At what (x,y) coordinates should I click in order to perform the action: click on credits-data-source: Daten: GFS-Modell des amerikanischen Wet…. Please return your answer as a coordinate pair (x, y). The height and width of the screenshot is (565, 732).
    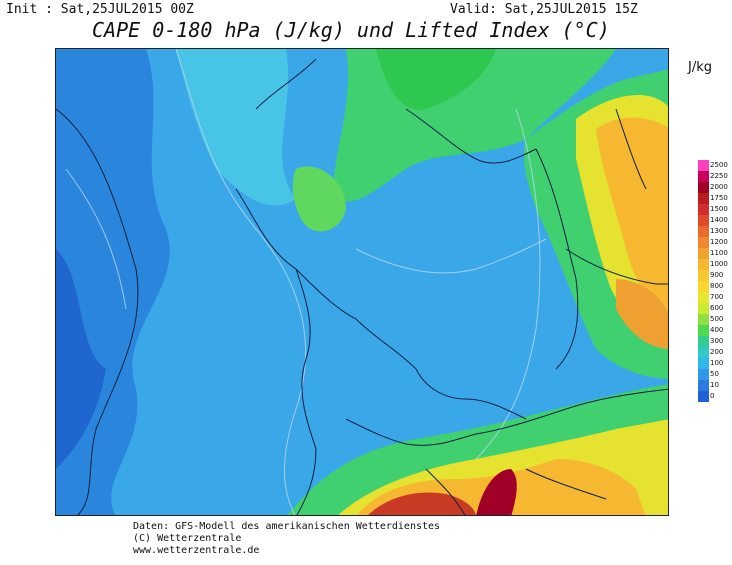
    Looking at the image, I should click on (287, 526).